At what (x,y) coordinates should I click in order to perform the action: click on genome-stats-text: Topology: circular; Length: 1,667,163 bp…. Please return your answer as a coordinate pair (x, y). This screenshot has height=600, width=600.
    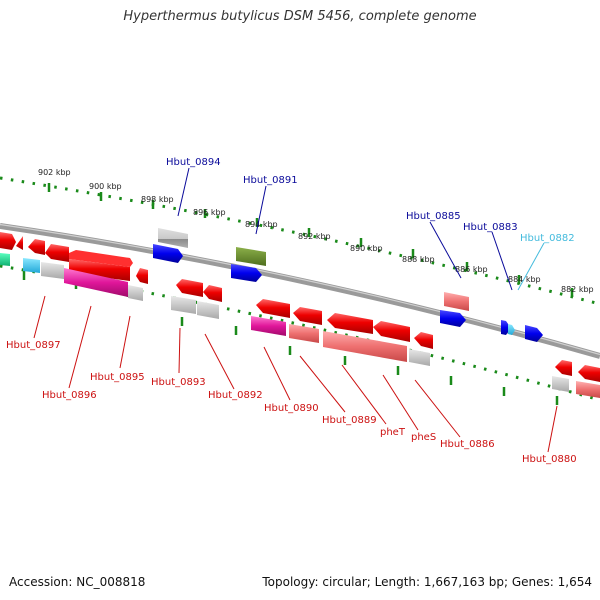
    Looking at the image, I should click on (427, 582).